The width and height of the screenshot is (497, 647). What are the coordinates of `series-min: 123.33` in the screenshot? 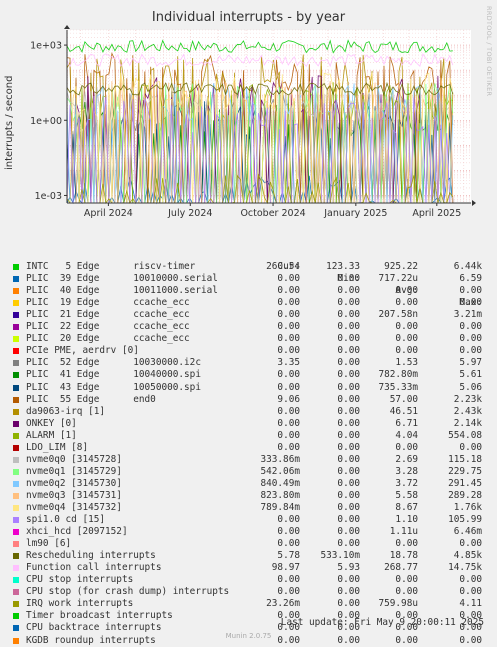 It's located at (343, 267).